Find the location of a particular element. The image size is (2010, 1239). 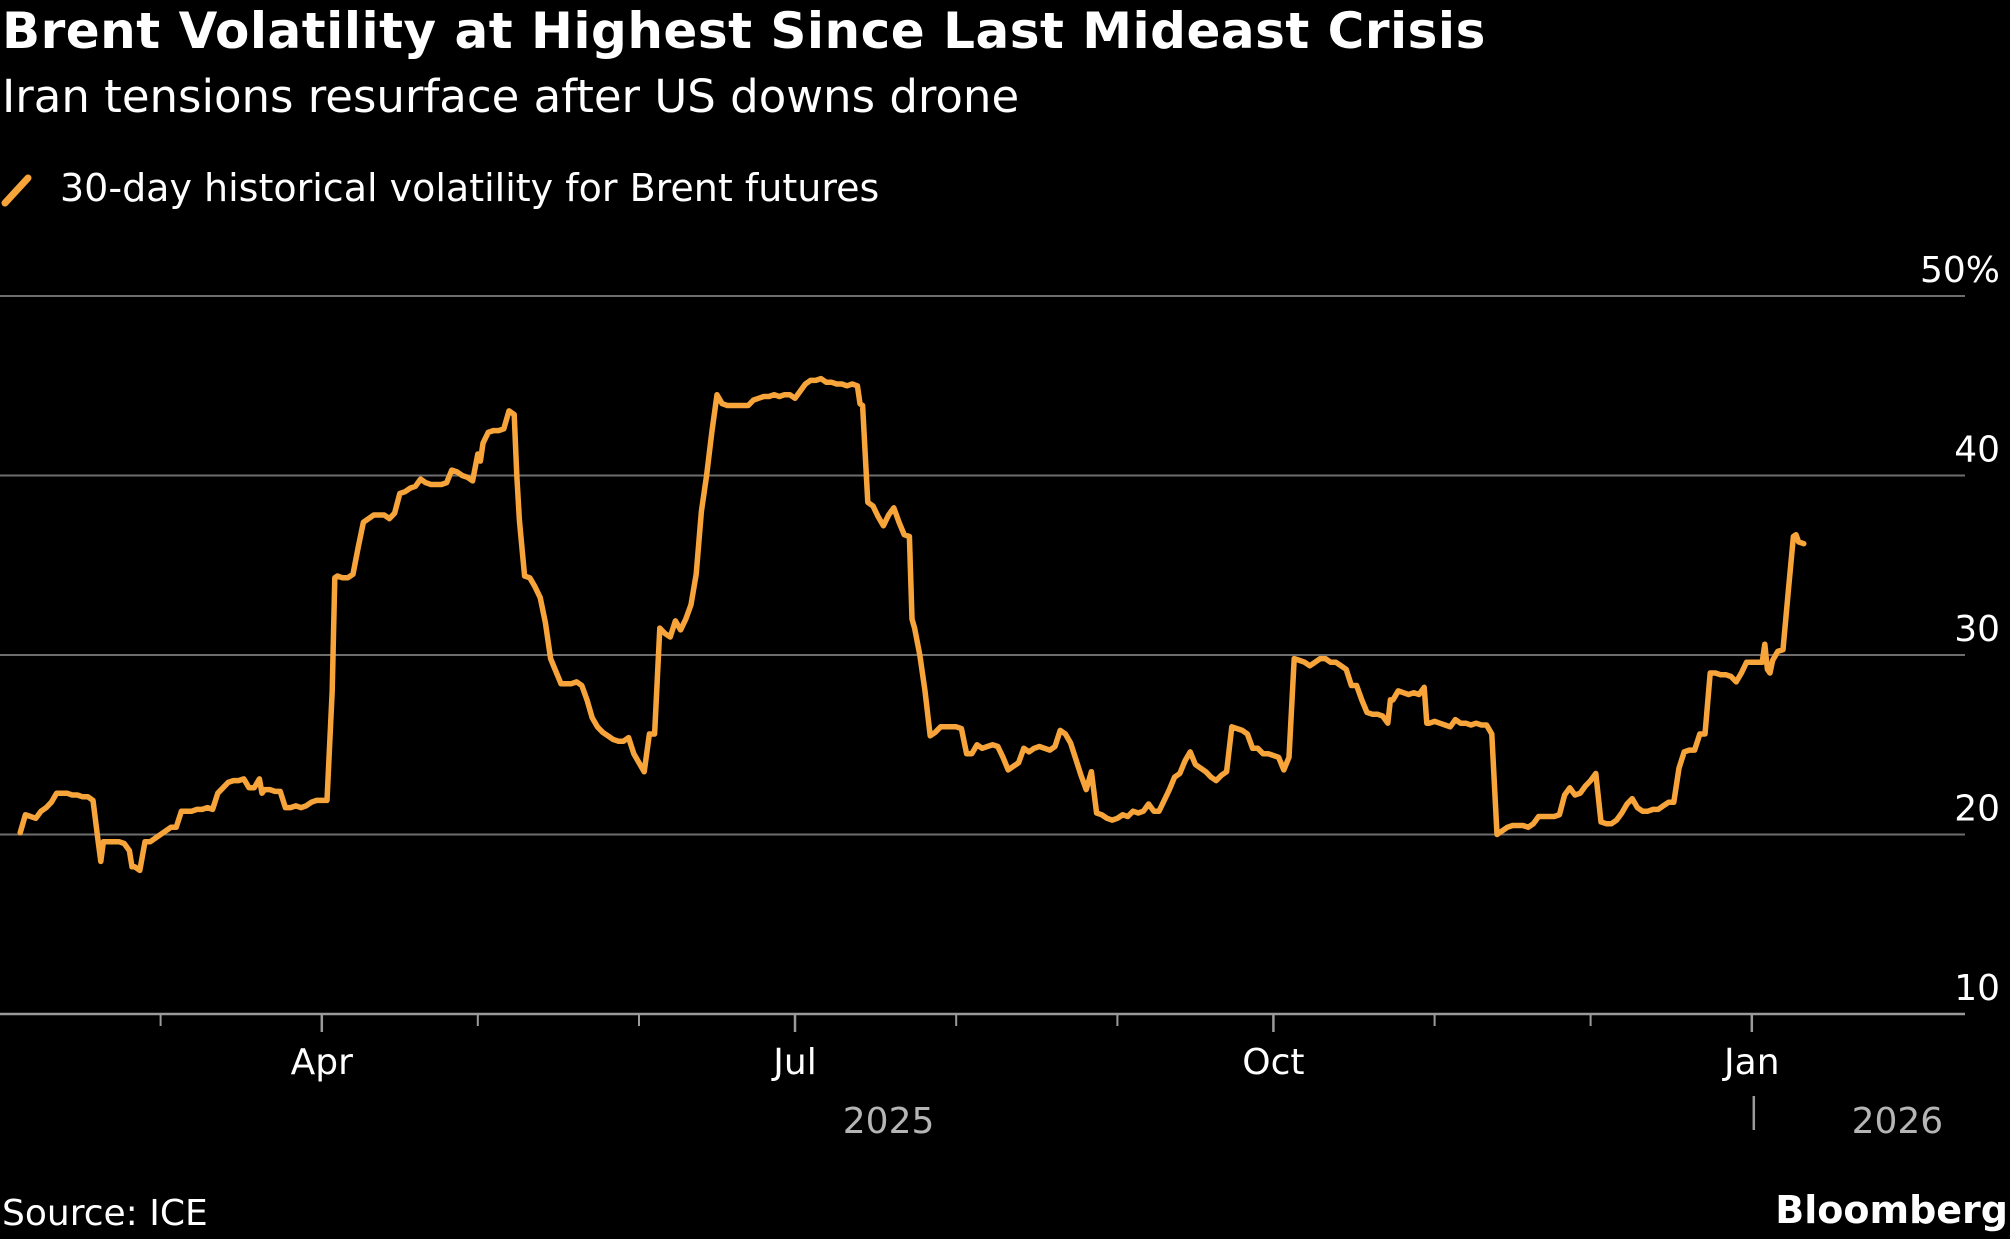

x-axis is located at coordinates (956, 1023).